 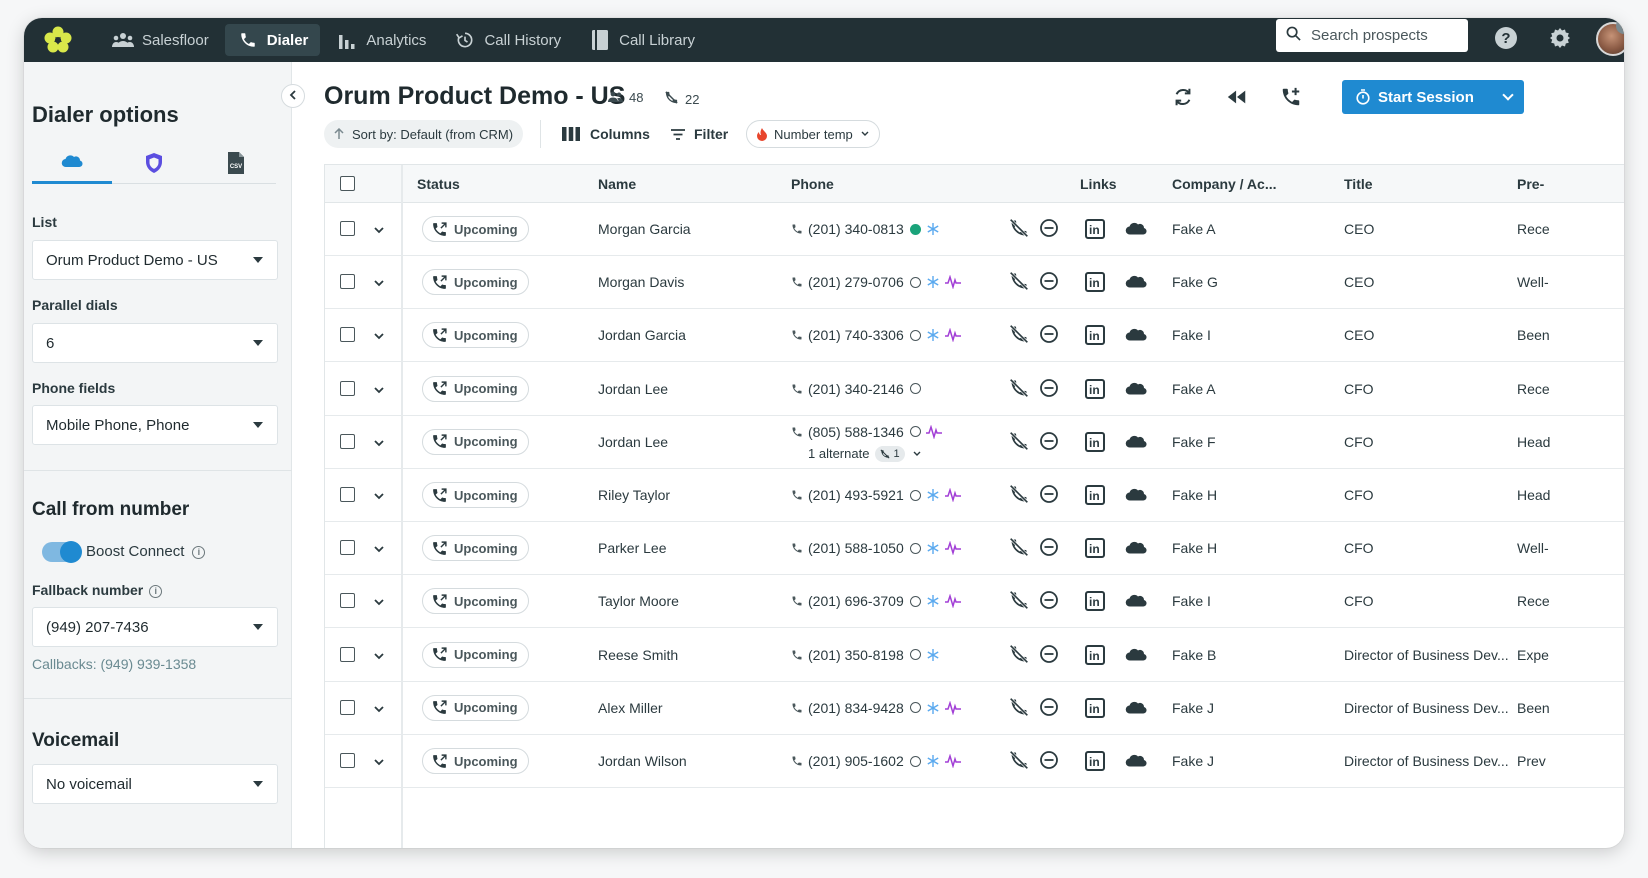 I want to click on number-temp-filter: Number temp, so click(x=813, y=134).